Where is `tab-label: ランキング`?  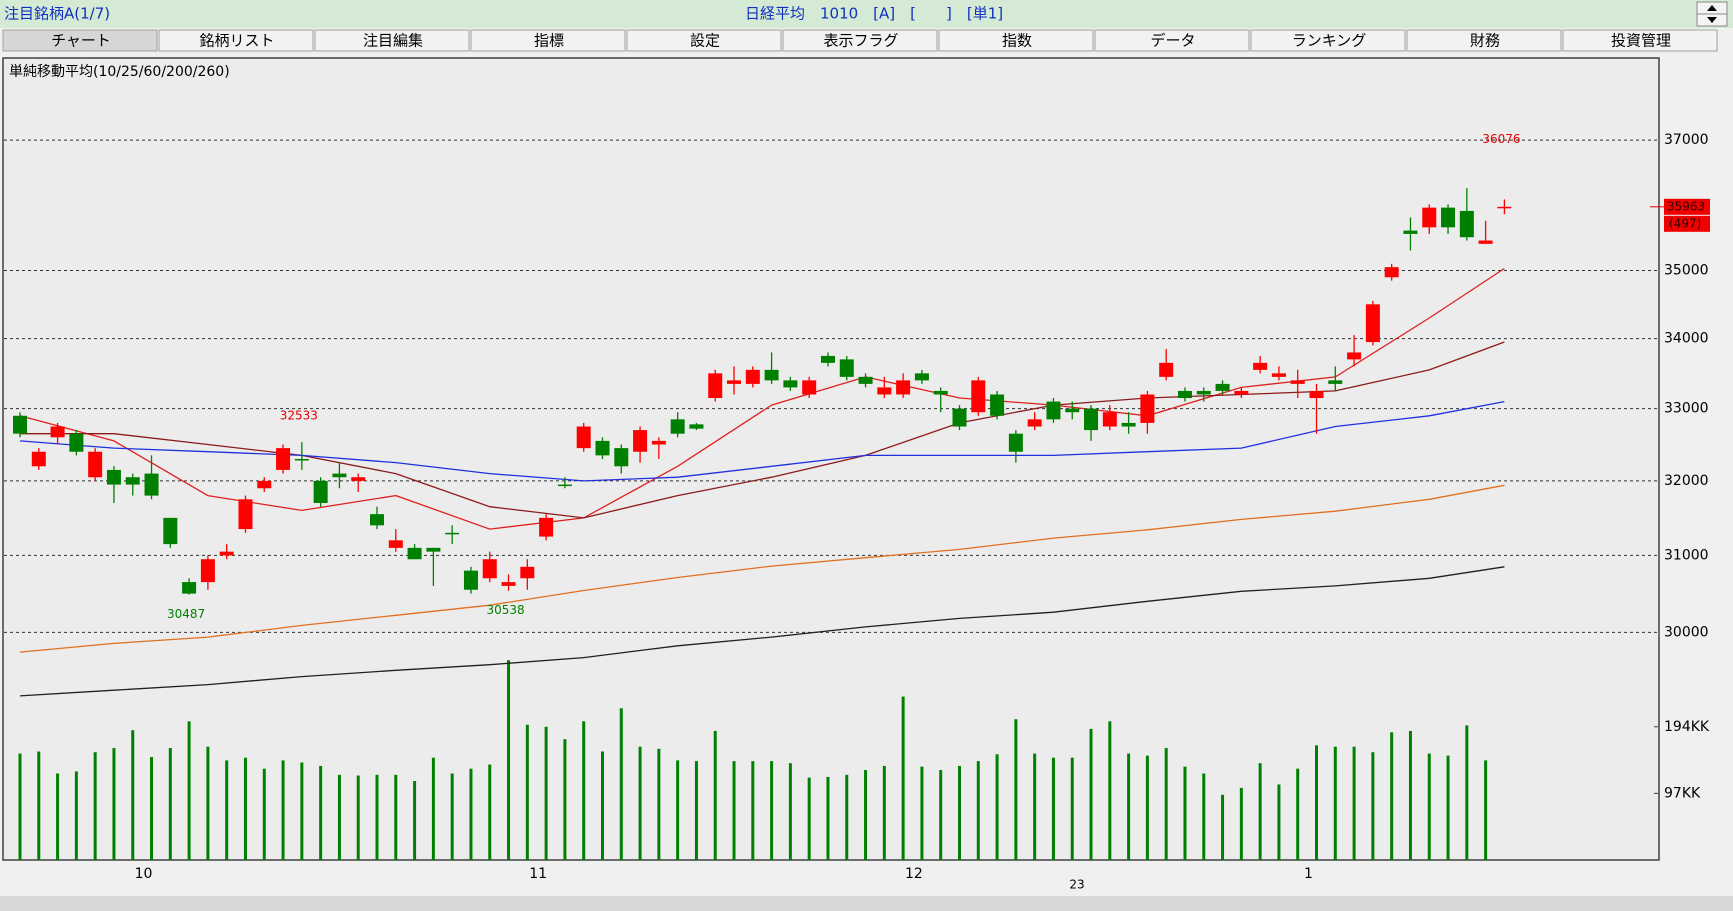 tab-label: ランキング is located at coordinates (1329, 41).